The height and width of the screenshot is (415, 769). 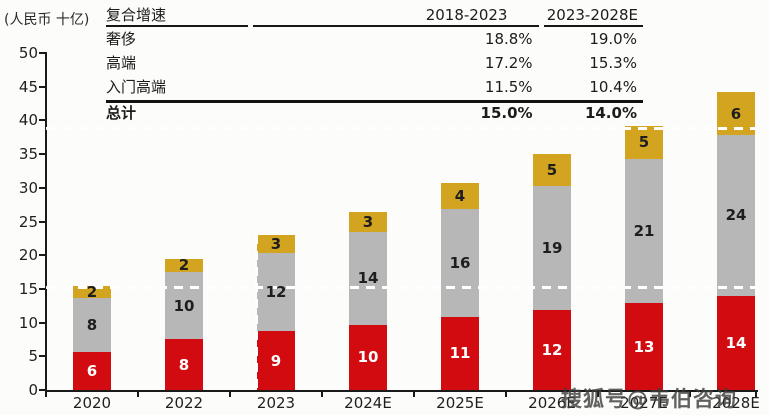 What do you see at coordinates (184, 403) in the screenshot?
I see `x-axis-label: 2022` at bounding box center [184, 403].